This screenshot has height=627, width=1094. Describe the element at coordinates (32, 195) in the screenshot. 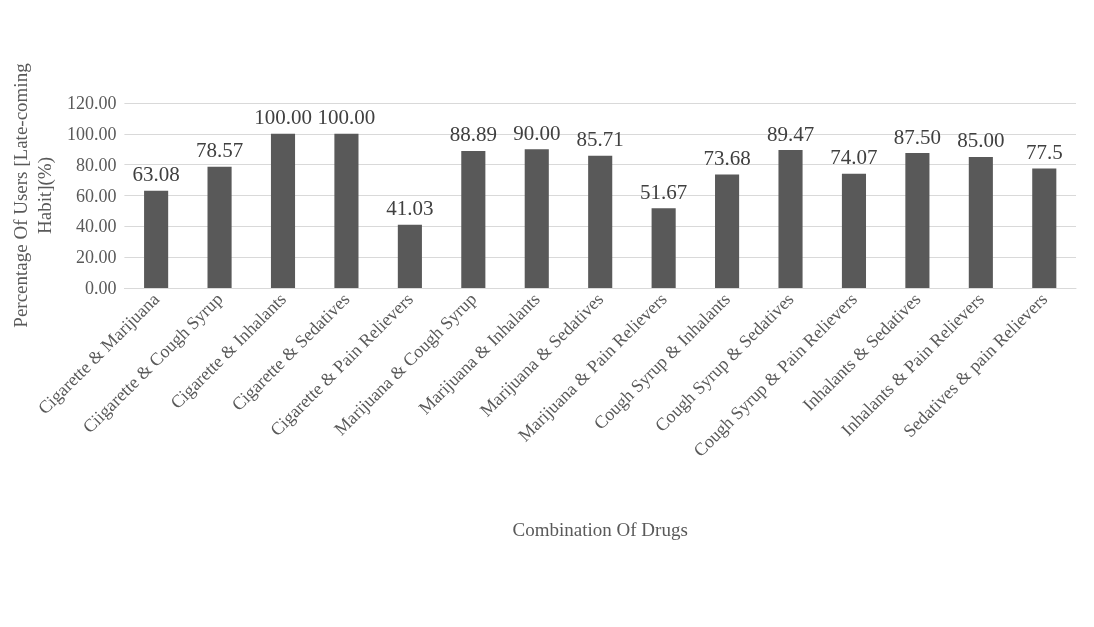

I see `y-axis-title: Percentage Of Users [Late-coming Habit](%)` at that location.